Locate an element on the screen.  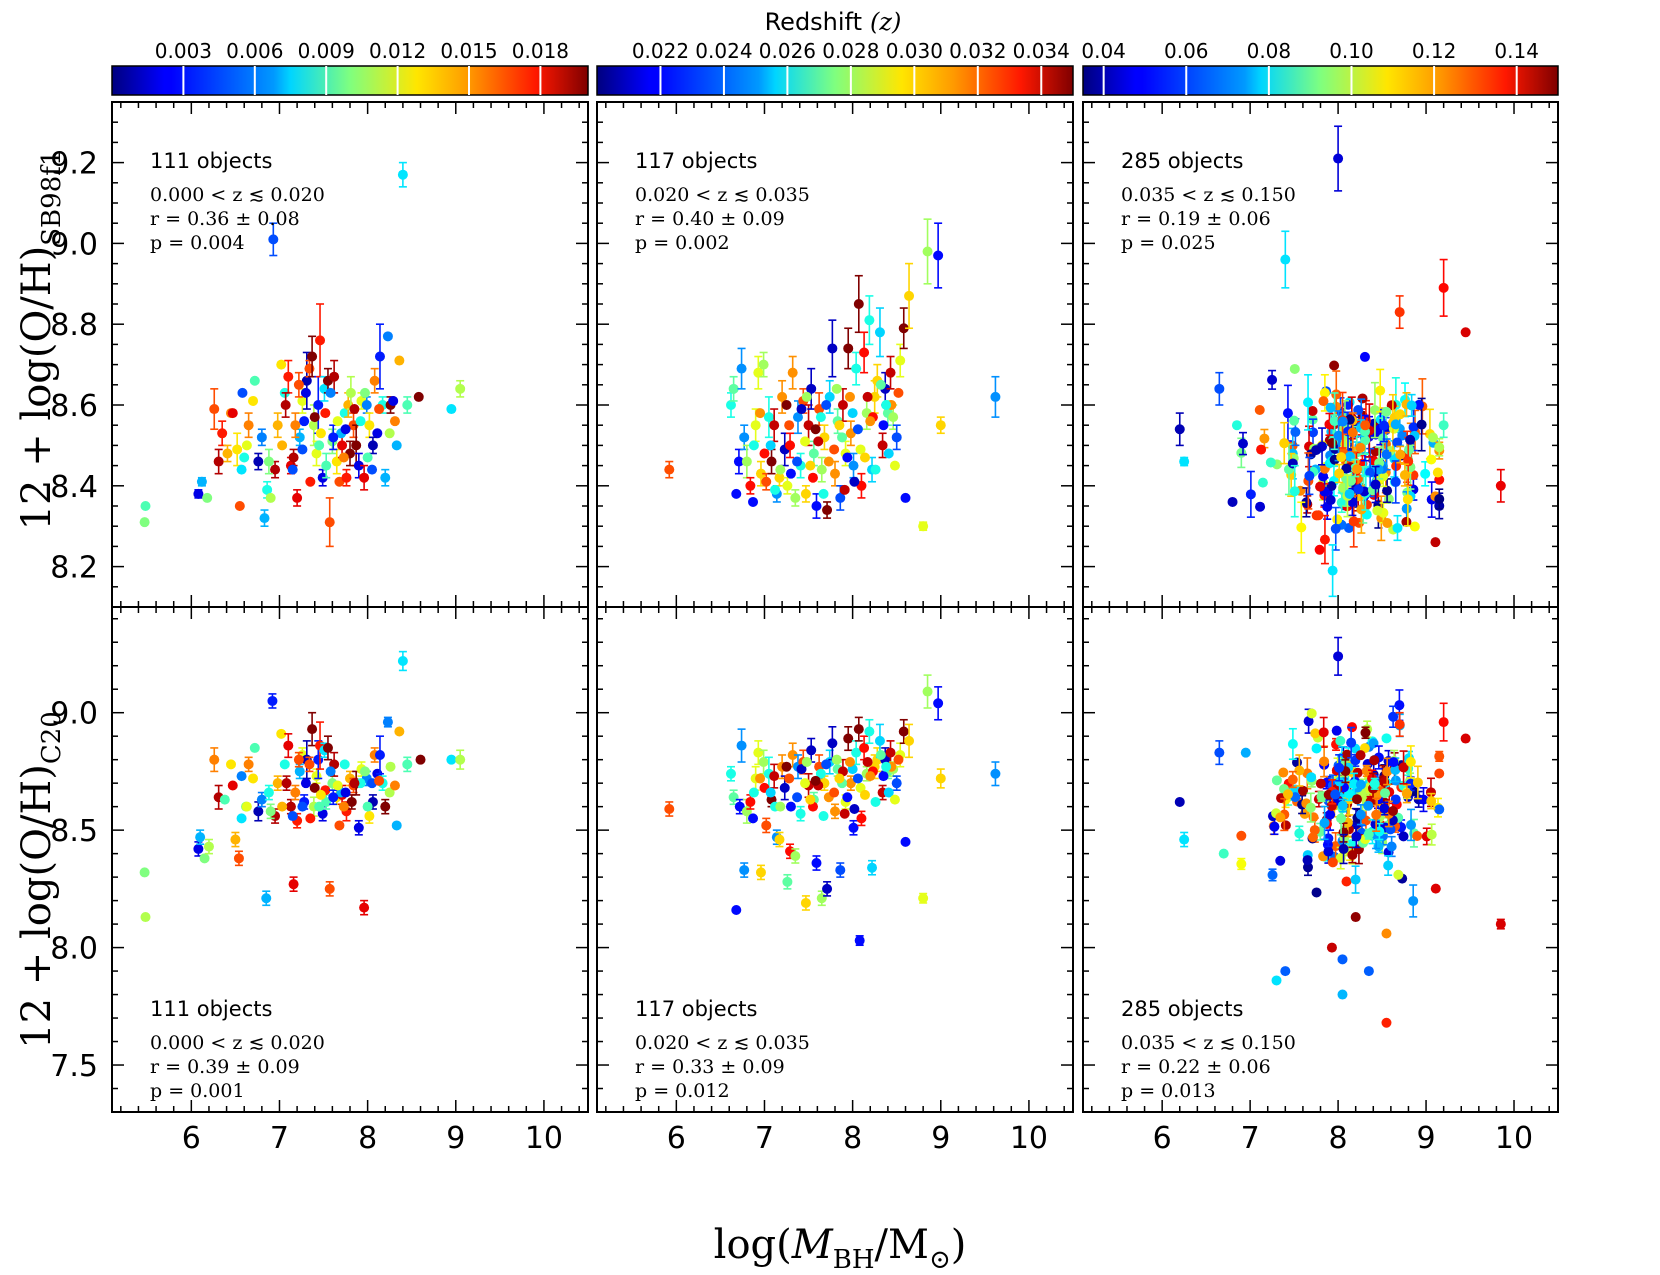
colorbar-1: 0.003 0.006 0.009 0.012 0.015 0.018 is located at coordinates (350, 67).